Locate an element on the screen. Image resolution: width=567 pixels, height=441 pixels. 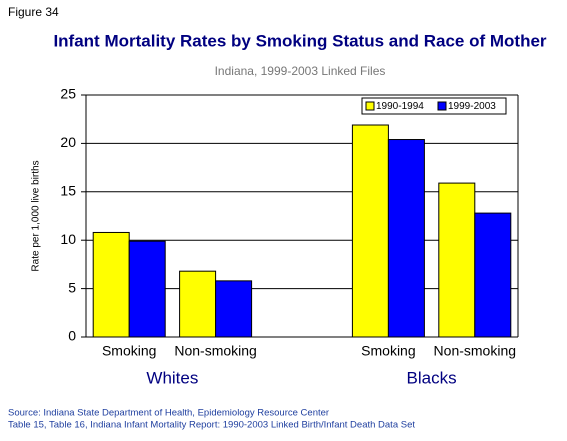
y-tick-label: 5 is located at coordinates (72, 287).